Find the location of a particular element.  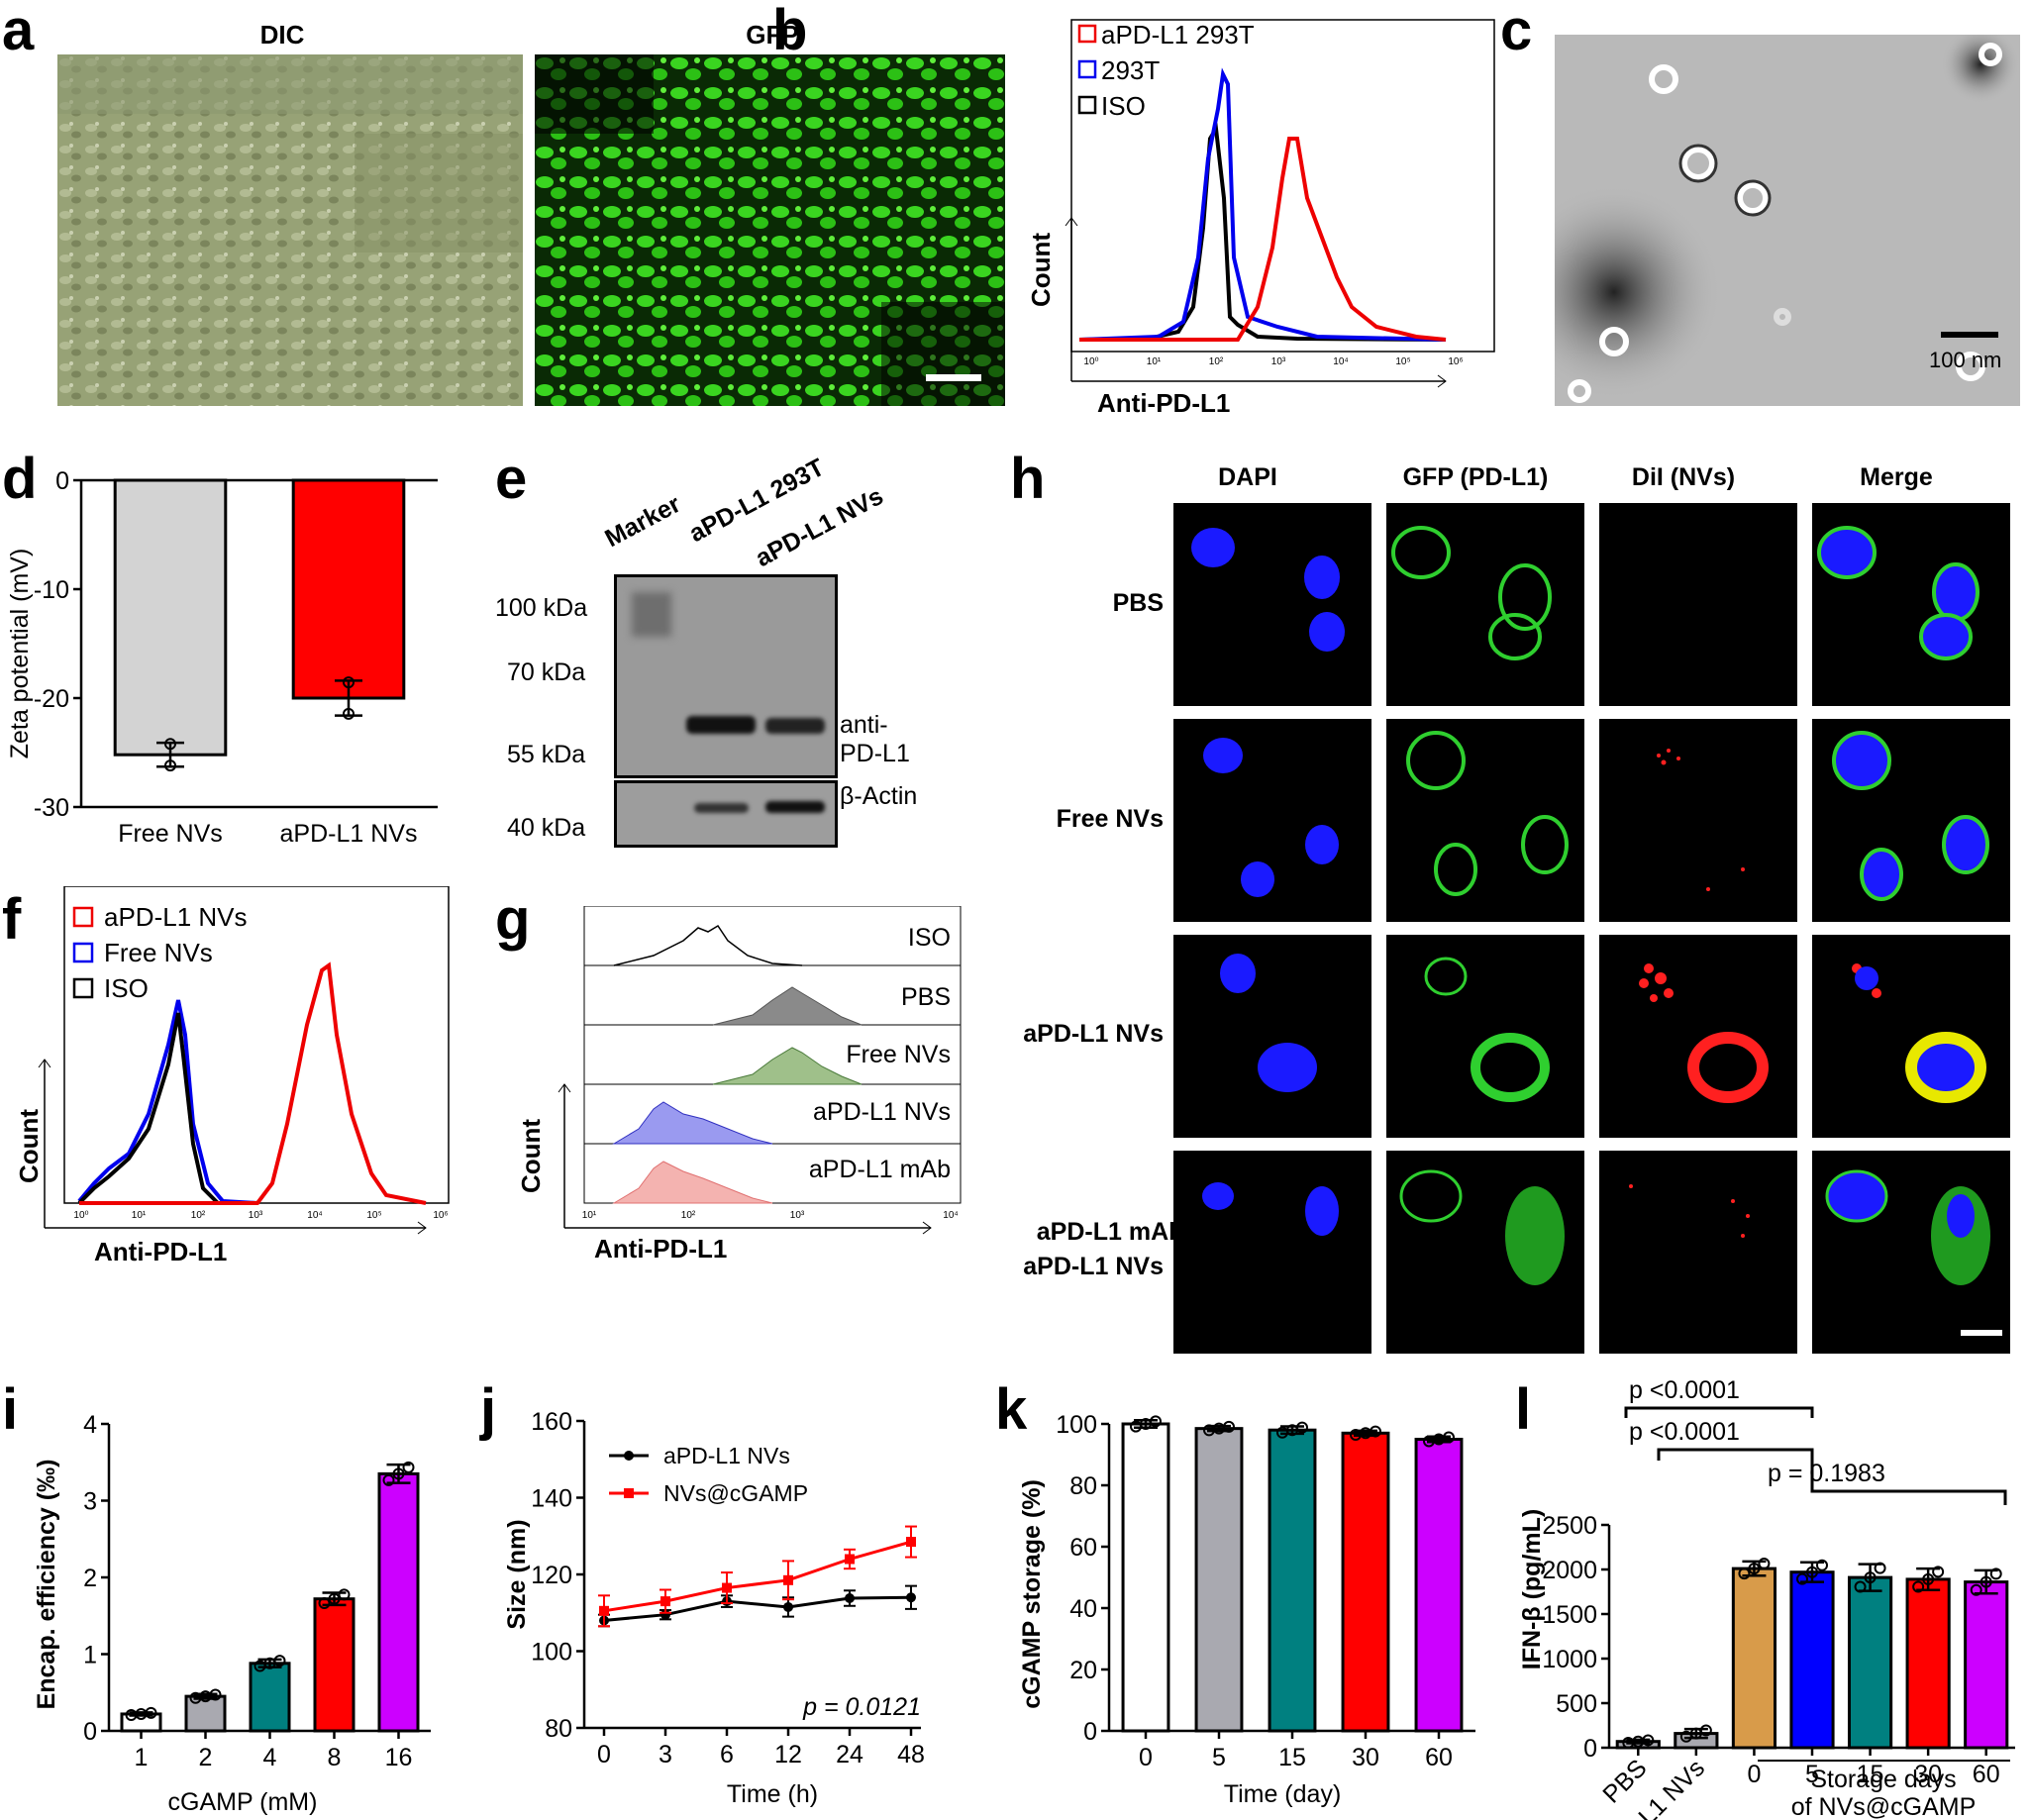

j-ylabel: Size (nm) is located at coordinates (517, 1574).